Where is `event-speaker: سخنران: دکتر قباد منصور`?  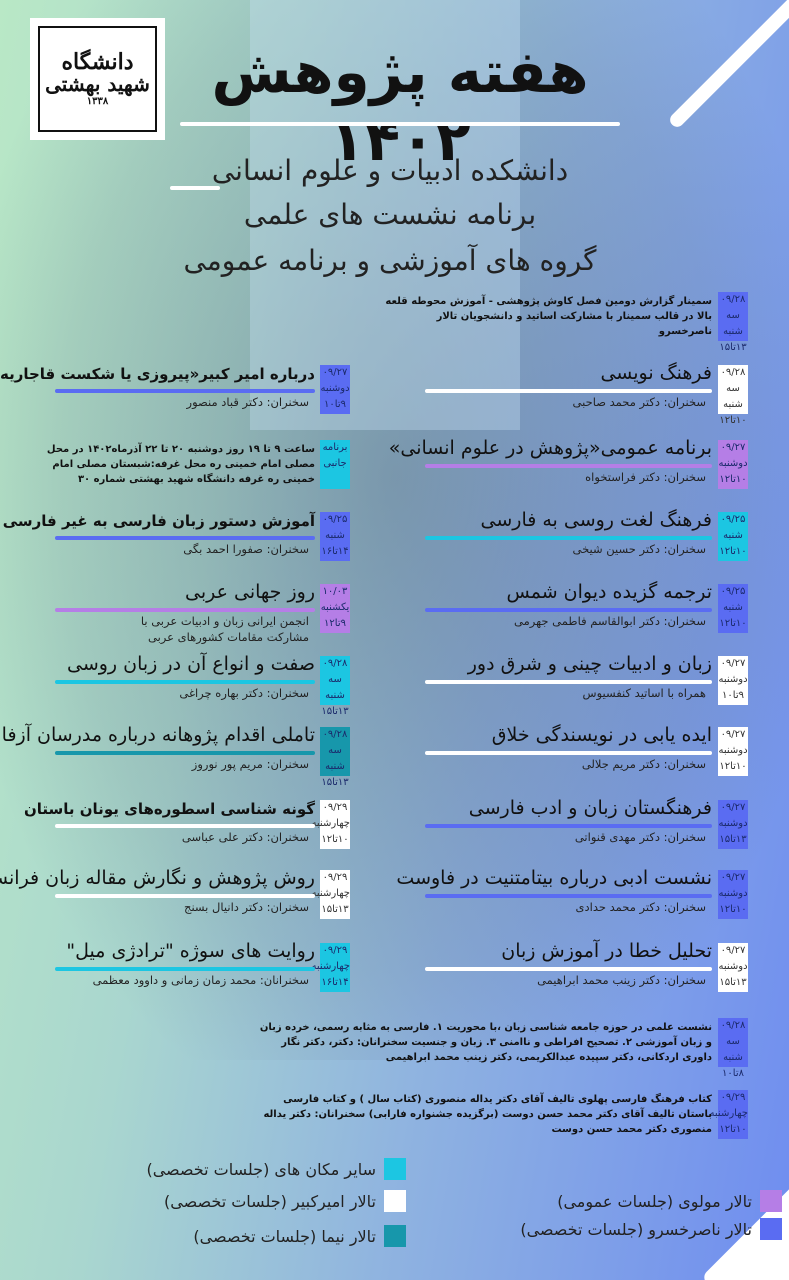 event-speaker: سخنران: دکتر قباد منصور is located at coordinates (247, 402).